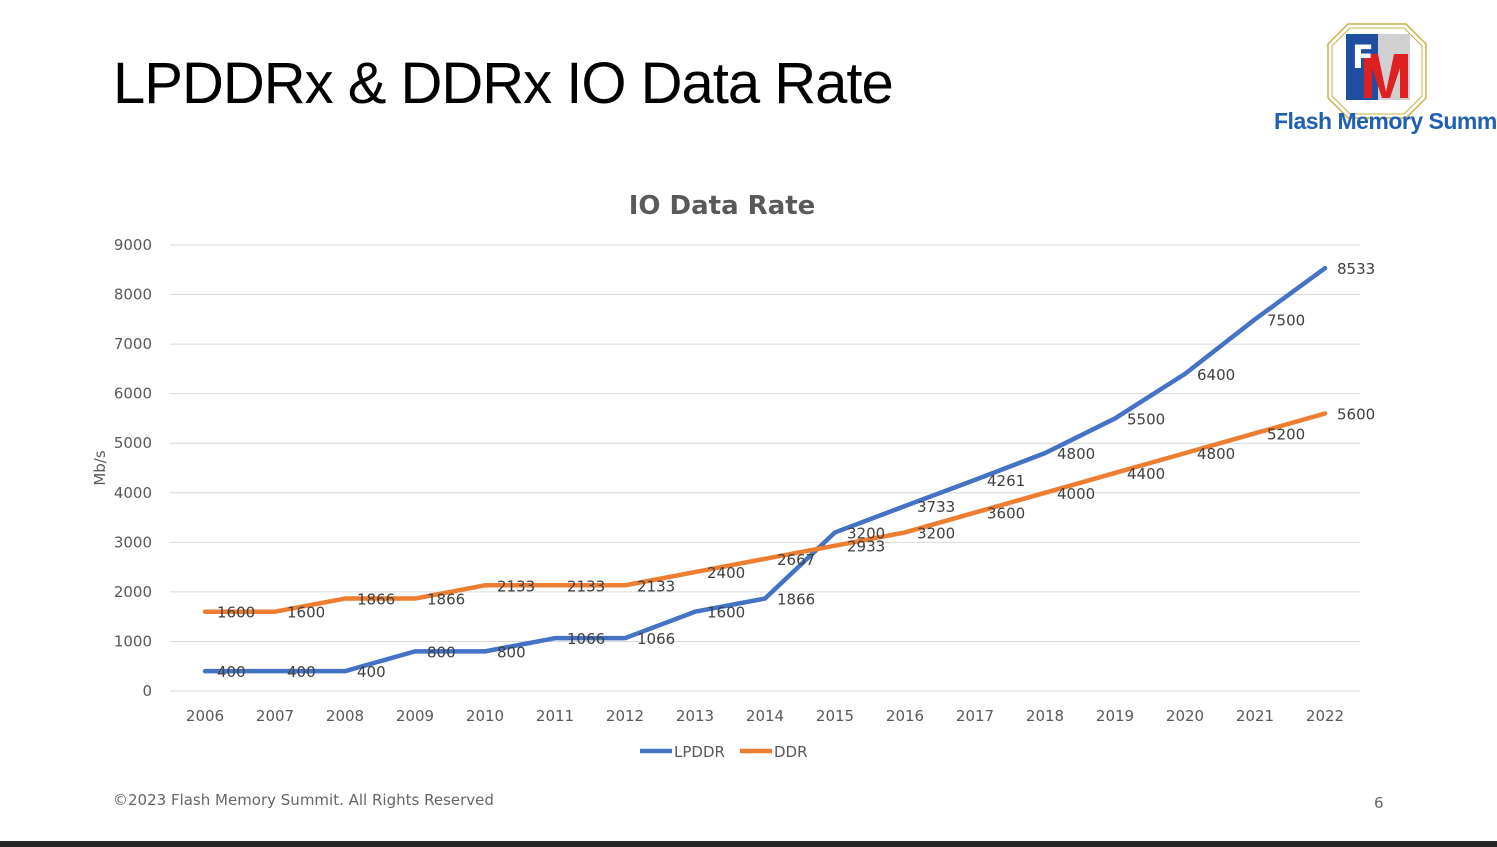  I want to click on x-tick-label: 2016, so click(905, 716).